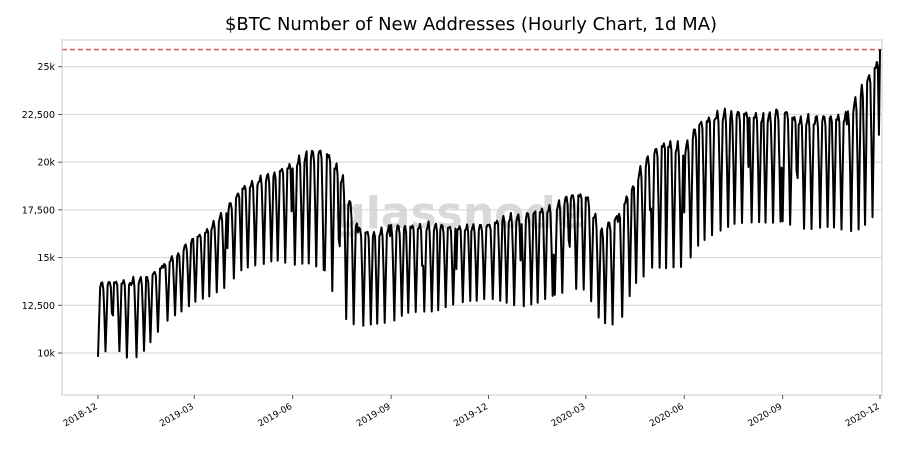 The height and width of the screenshot is (454, 900). Describe the element at coordinates (38, 210) in the screenshot. I see `y-tick-label: 17,500` at that location.